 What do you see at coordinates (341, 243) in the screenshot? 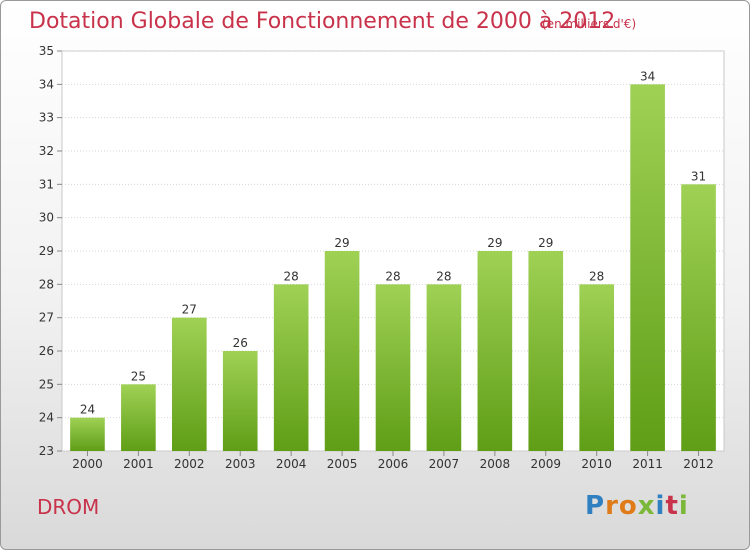
I see `data-label-2005: 29` at bounding box center [341, 243].